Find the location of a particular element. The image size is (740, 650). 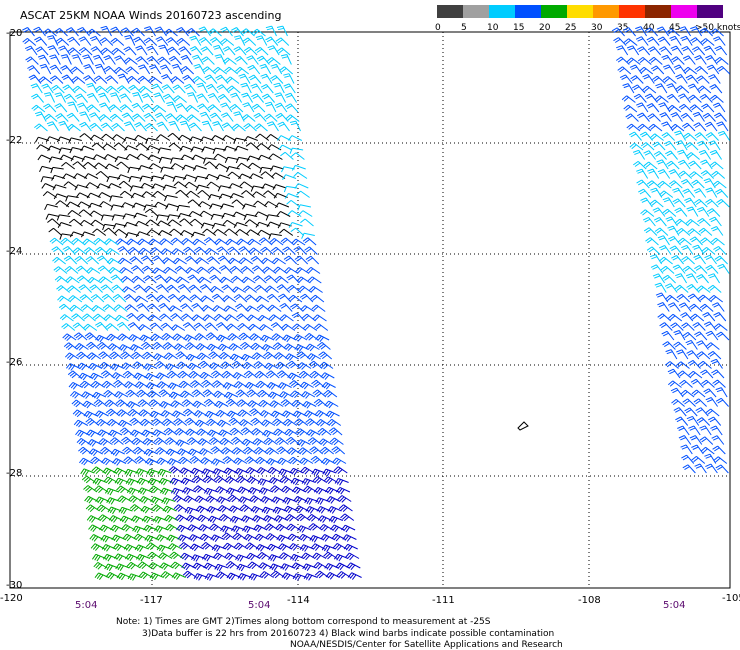

lon-label-120: -120 is located at coordinates (11, 598).